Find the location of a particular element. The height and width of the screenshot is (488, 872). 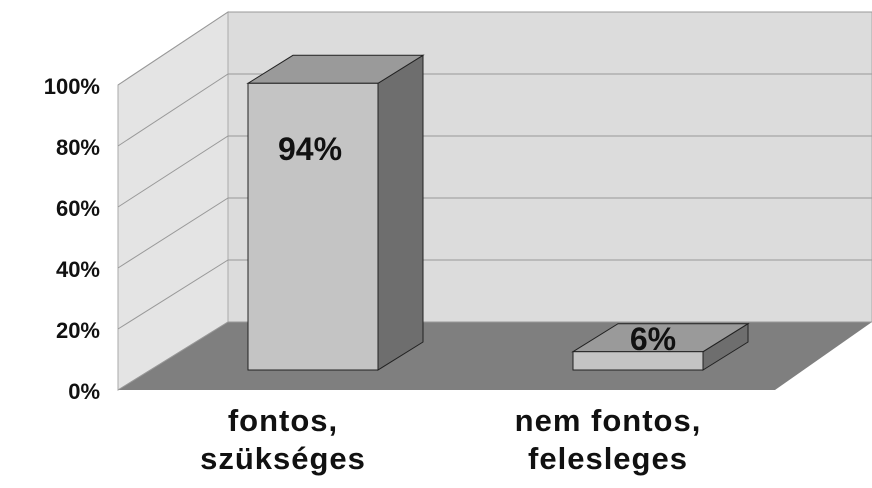

y-tick-label: 40% is located at coordinates (78, 269).